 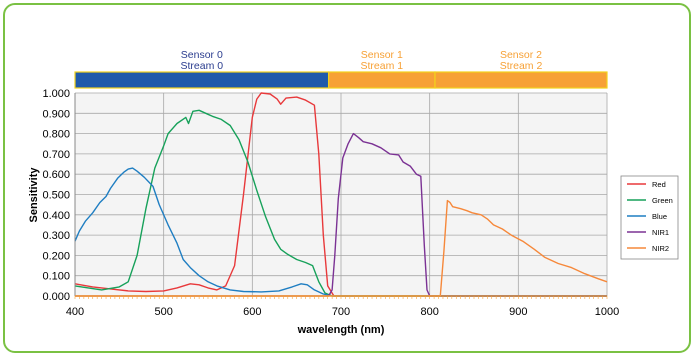 What do you see at coordinates (341, 312) in the screenshot?
I see `x-tick-label-3: 700` at bounding box center [341, 312].